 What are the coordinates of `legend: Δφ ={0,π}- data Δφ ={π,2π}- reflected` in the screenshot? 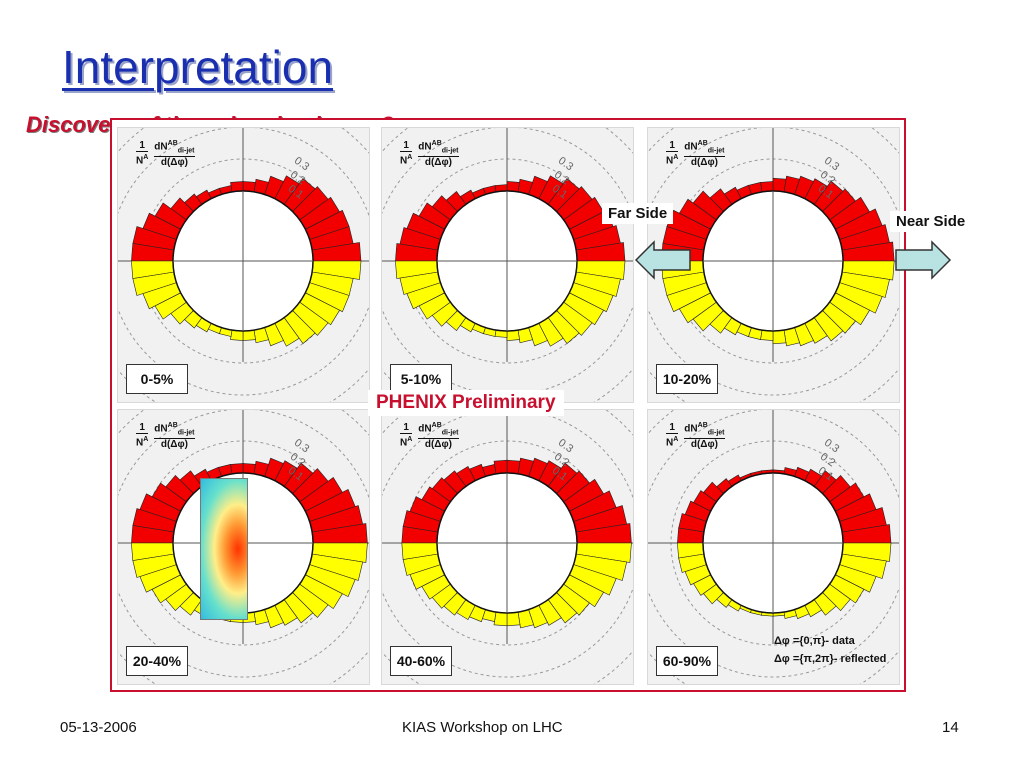 It's located at (830, 650).